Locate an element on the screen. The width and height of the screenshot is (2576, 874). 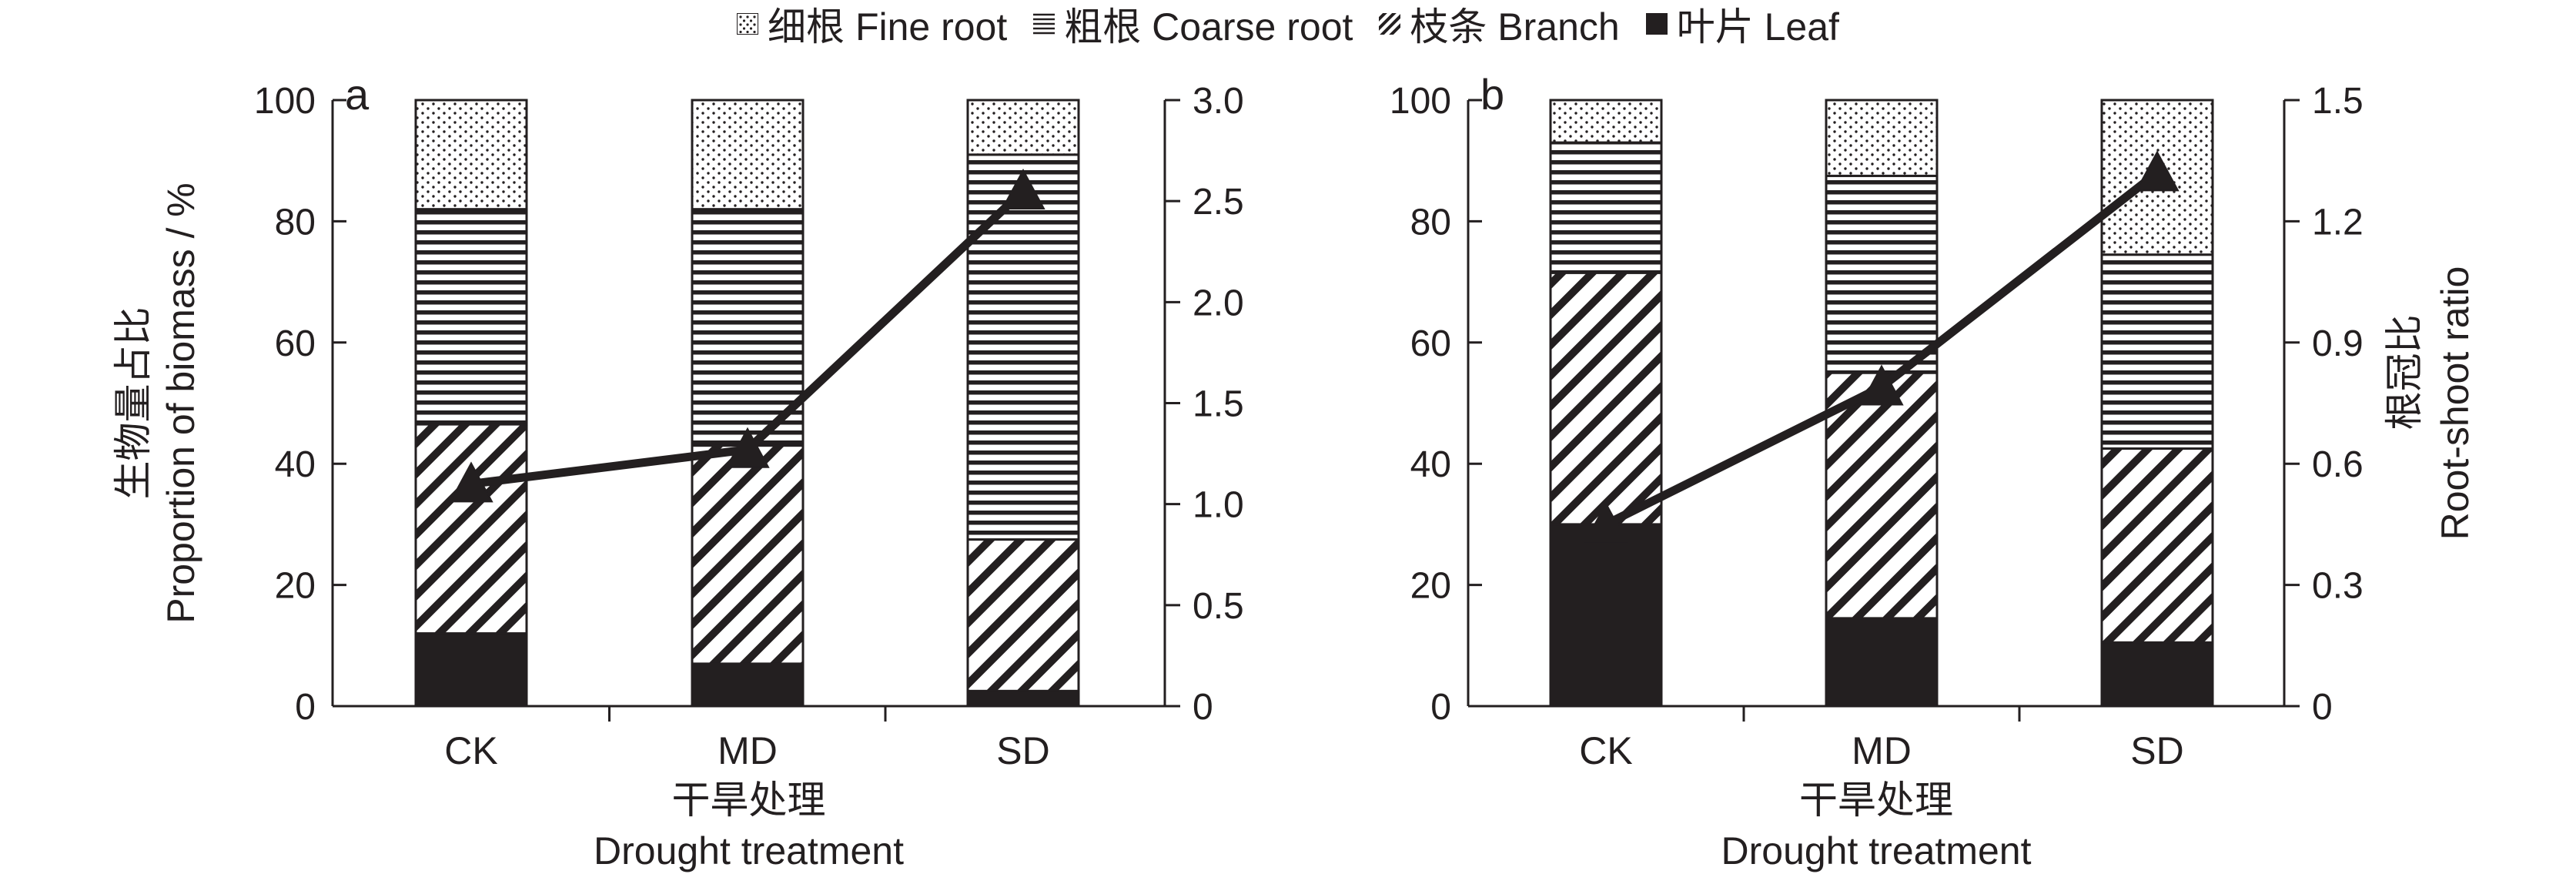
legend-item-leaf: 叶片 Leaf is located at coordinates (1742, 26).